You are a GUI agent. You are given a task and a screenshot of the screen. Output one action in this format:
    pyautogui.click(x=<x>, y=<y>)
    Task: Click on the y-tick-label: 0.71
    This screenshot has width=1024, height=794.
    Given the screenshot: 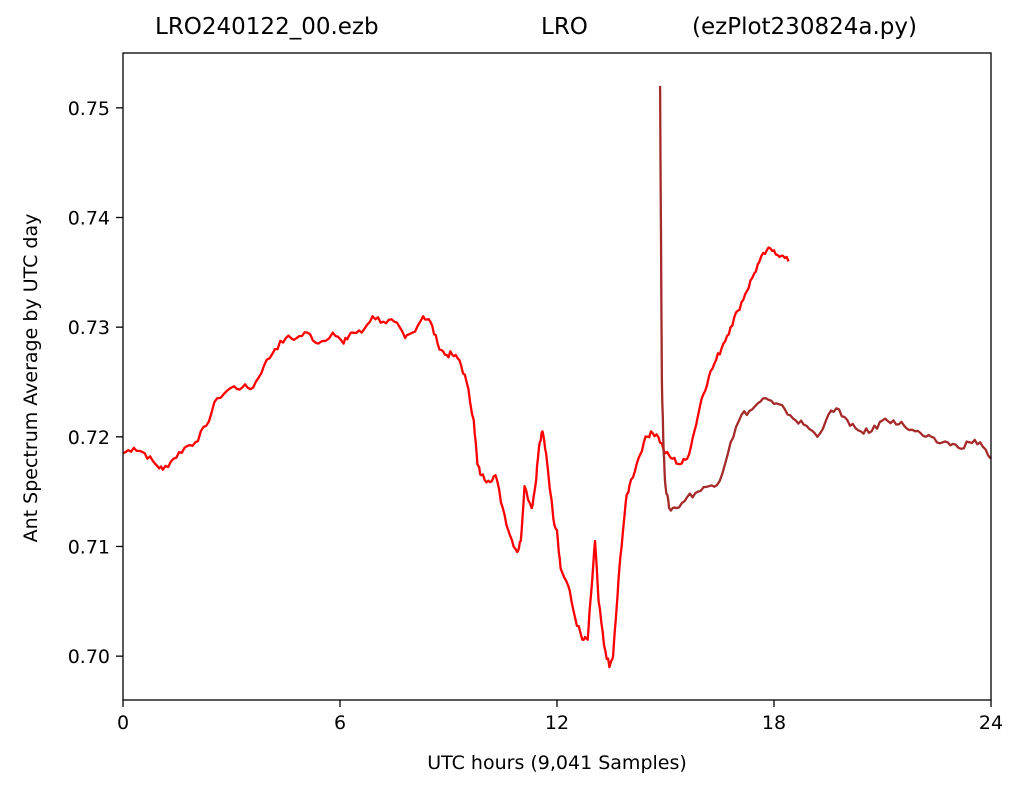 What is the action you would take?
    pyautogui.click(x=89, y=547)
    